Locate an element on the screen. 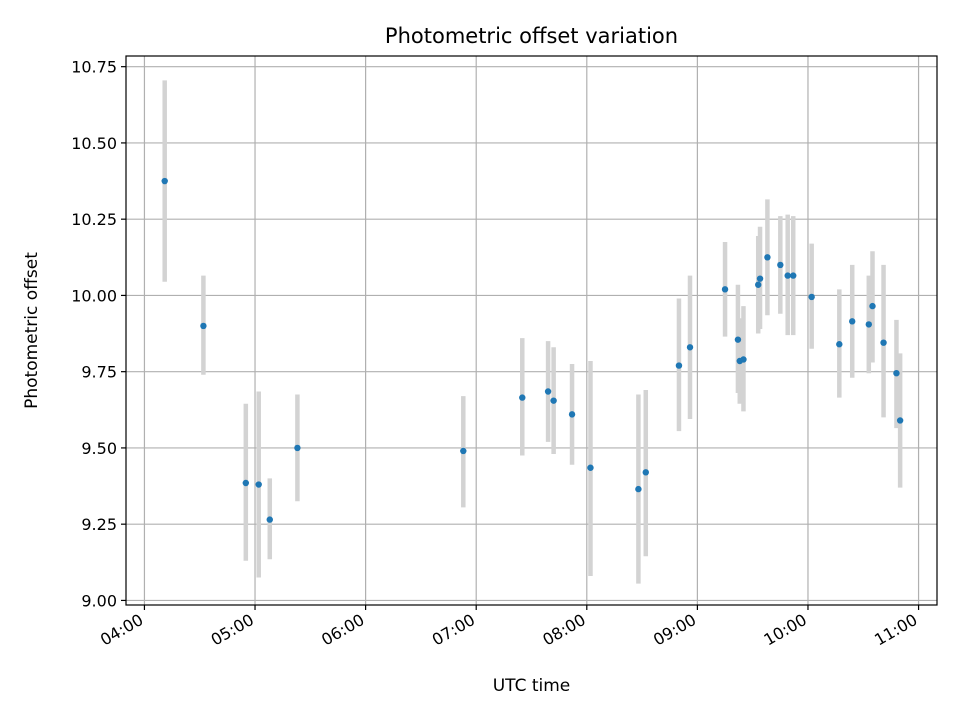 The width and height of the screenshot is (960, 720). x-axis-label: UTC time is located at coordinates (532, 686).